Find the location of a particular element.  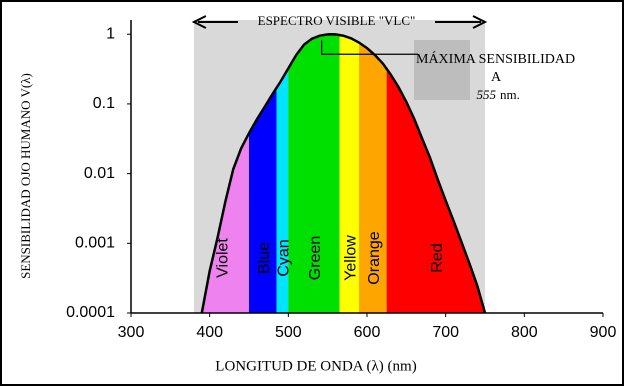

y-tick-label: 0.001 is located at coordinates (95, 243).